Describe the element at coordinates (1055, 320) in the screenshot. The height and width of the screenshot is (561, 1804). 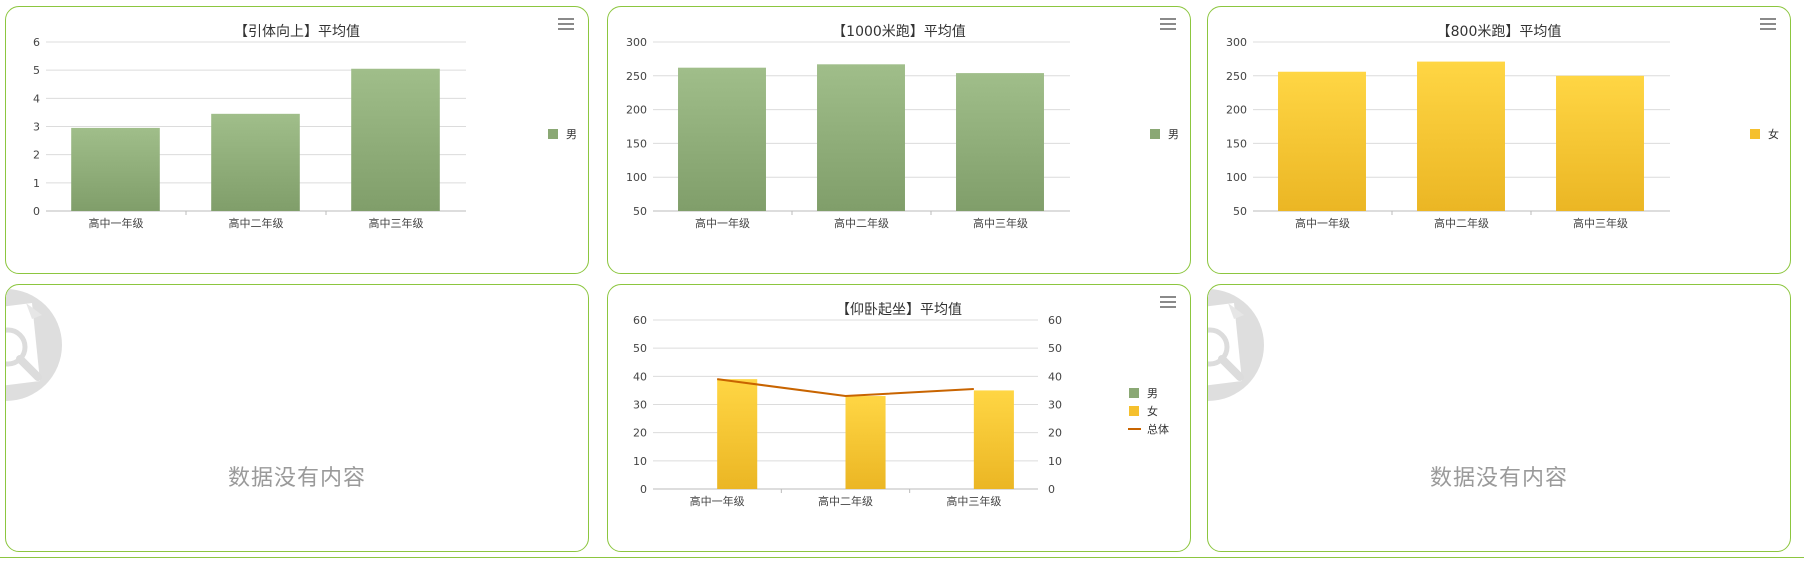
I see `y2-tick-label: 60` at that location.